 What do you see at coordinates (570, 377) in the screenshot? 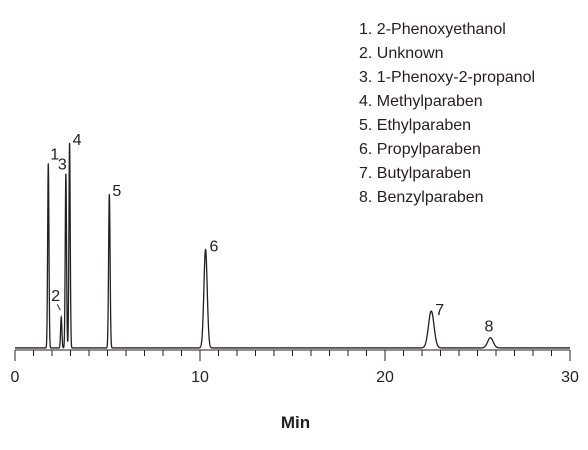
I see `x-tick-label: 30` at bounding box center [570, 377].